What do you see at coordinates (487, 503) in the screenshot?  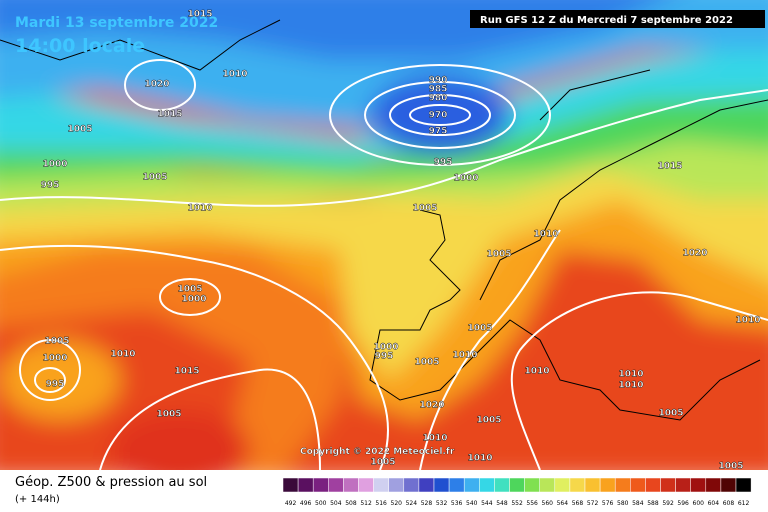 I see `scale-label: 544` at bounding box center [487, 503].